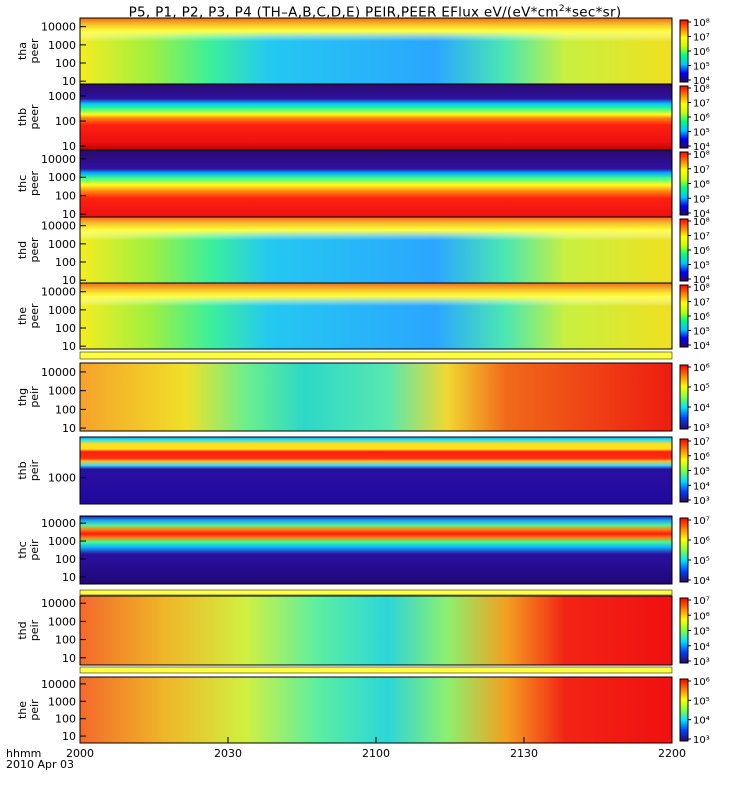  I want to click on panel-thd-peer: 10 100 1000 10000 thd peer 10⁴ 10⁵ 10⁶ 10⁷ 10⁸, so click(363, 251).